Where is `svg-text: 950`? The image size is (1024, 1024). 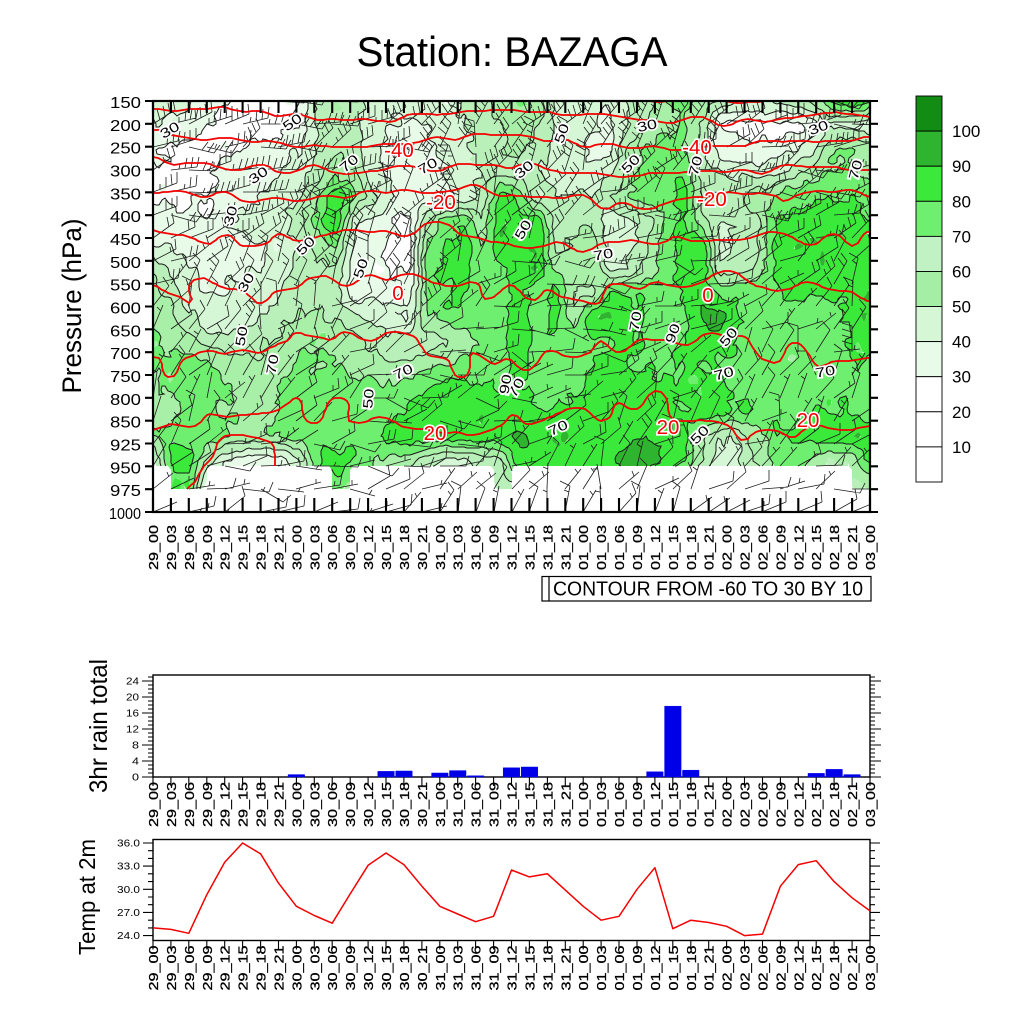 svg-text: 950 is located at coordinates (125, 468).